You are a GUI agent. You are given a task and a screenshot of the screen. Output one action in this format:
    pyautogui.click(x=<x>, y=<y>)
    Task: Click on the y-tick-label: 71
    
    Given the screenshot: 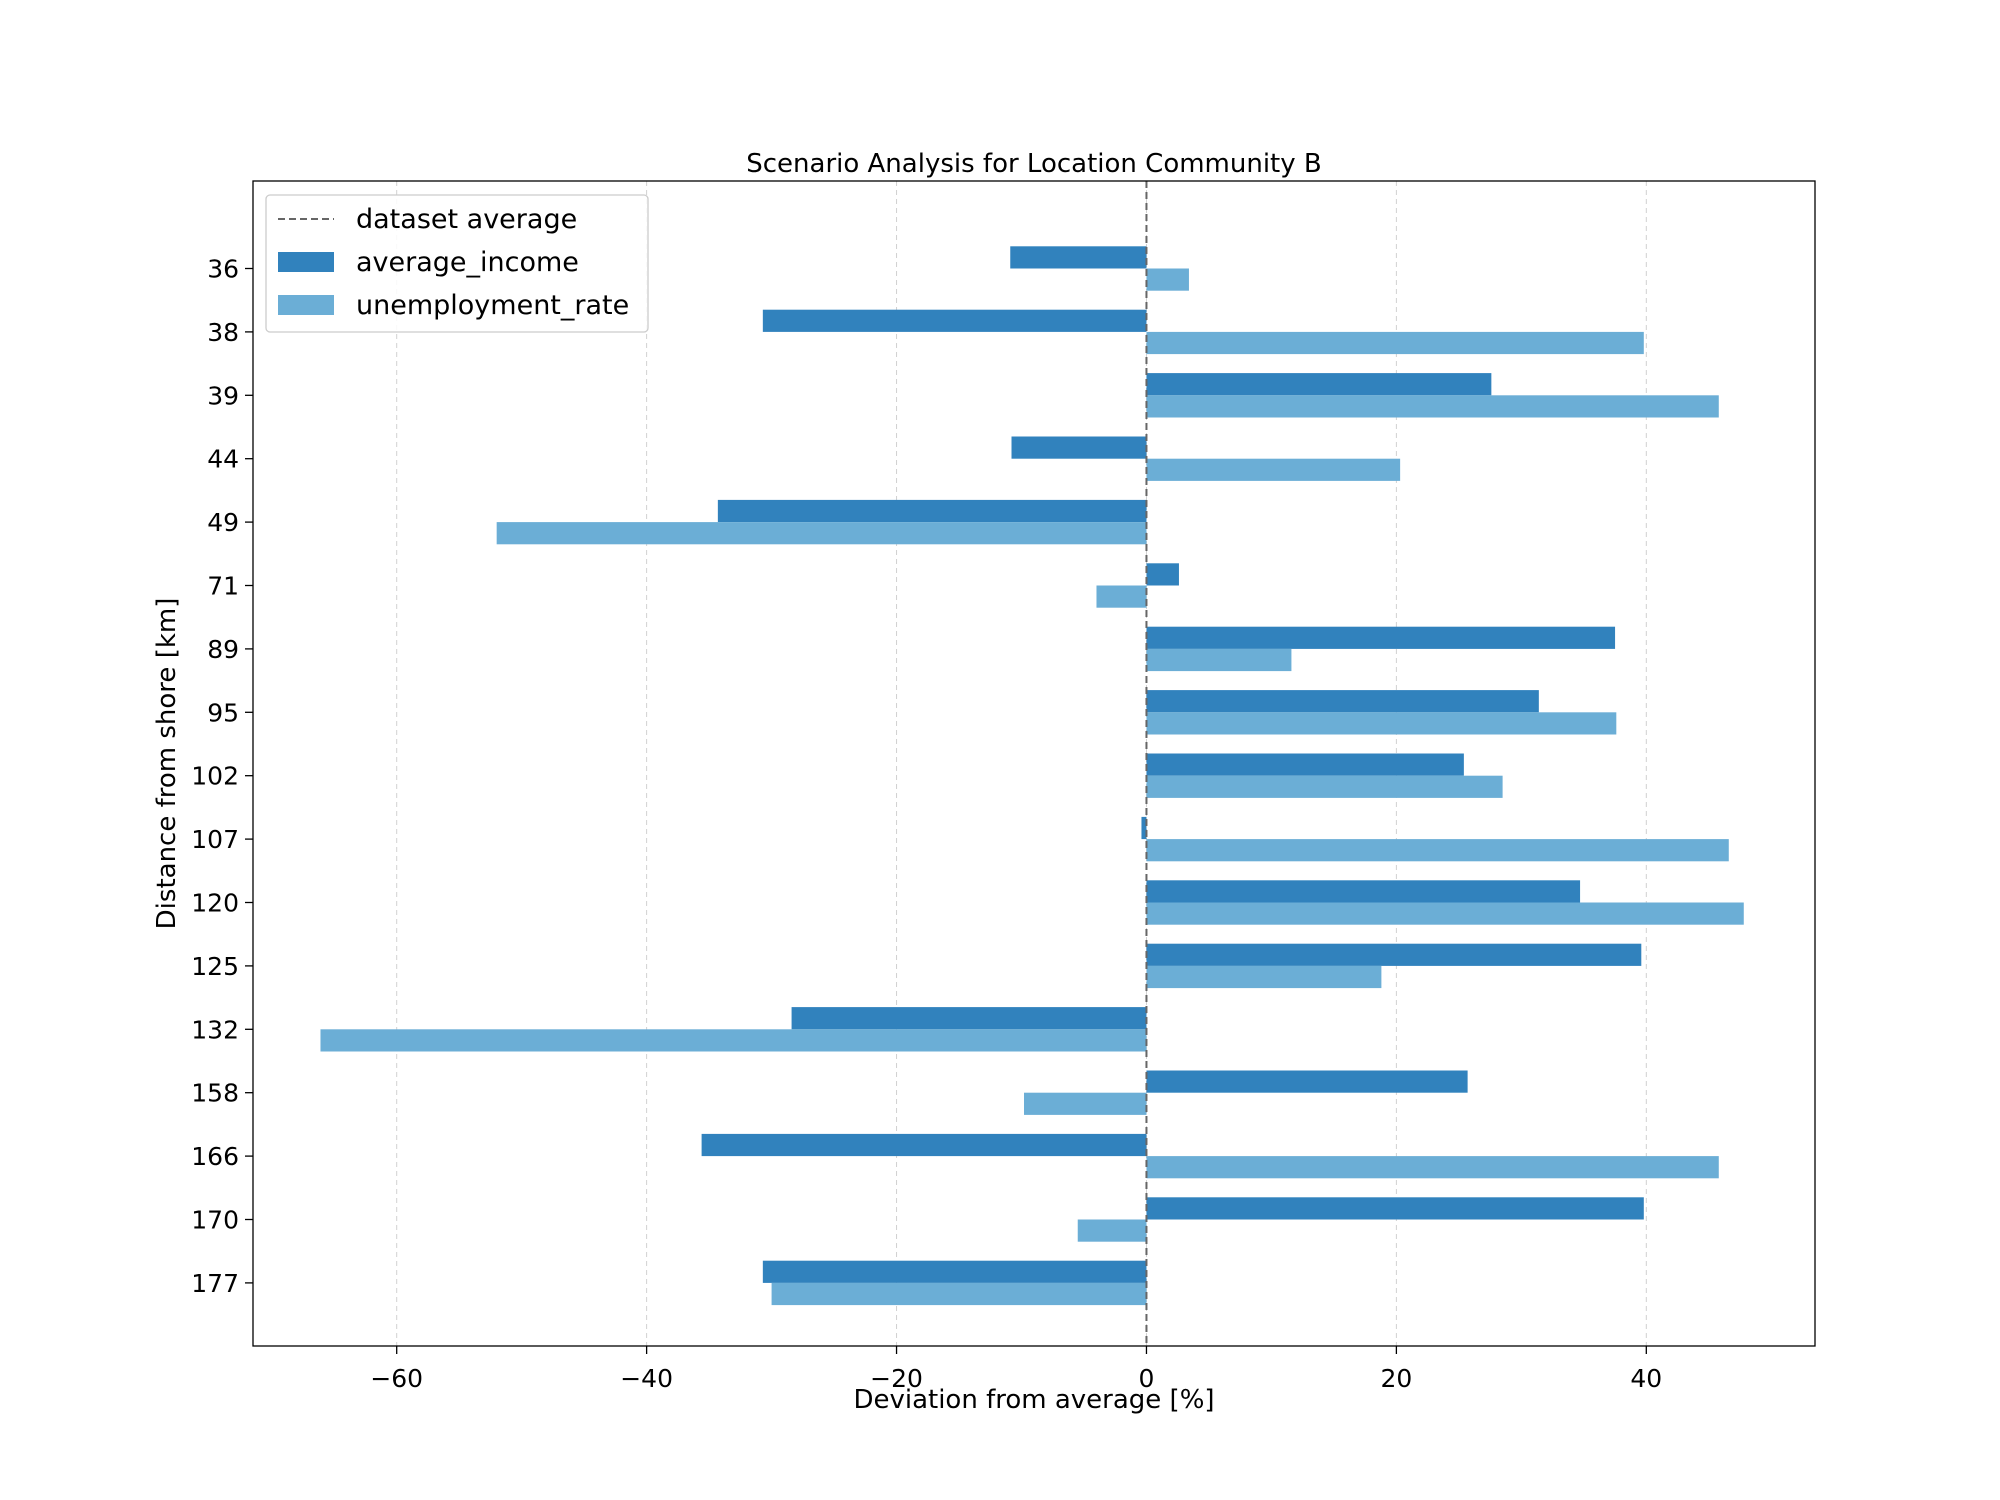 What is the action you would take?
    pyautogui.click(x=223, y=586)
    